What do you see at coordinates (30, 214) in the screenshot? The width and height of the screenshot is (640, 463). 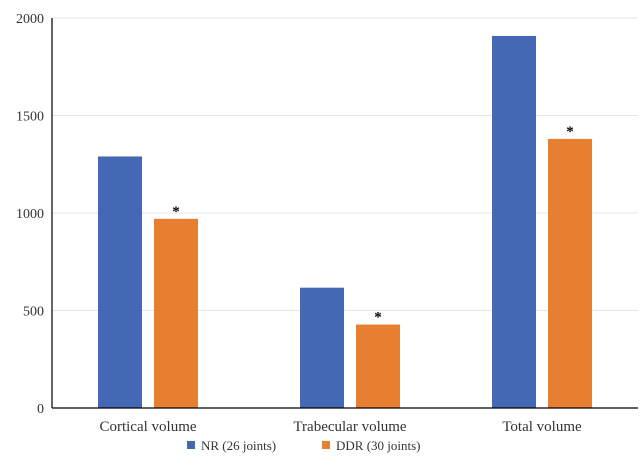 I see `y-tick-label: 1000` at bounding box center [30, 214].